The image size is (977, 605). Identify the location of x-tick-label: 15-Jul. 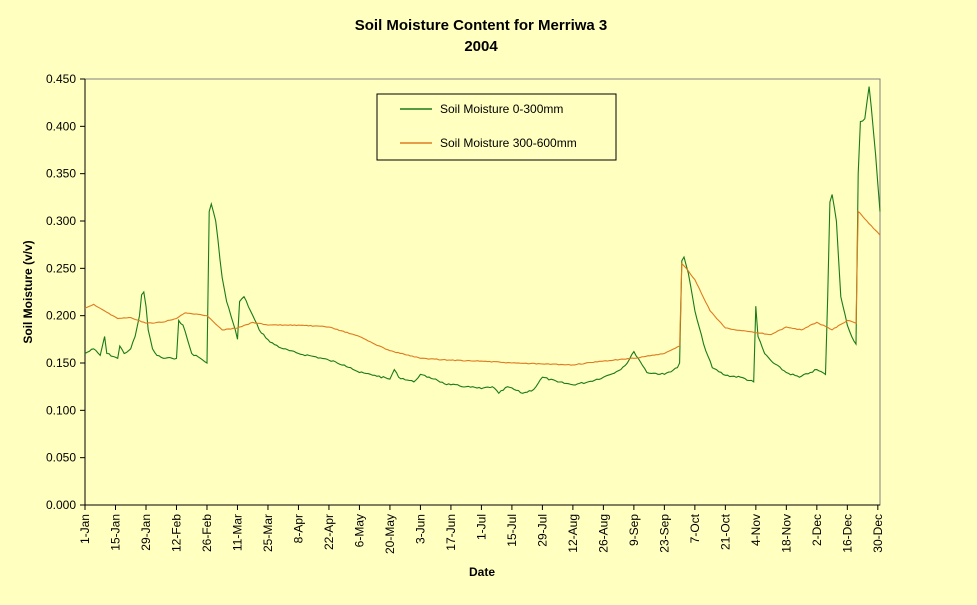
(512, 530).